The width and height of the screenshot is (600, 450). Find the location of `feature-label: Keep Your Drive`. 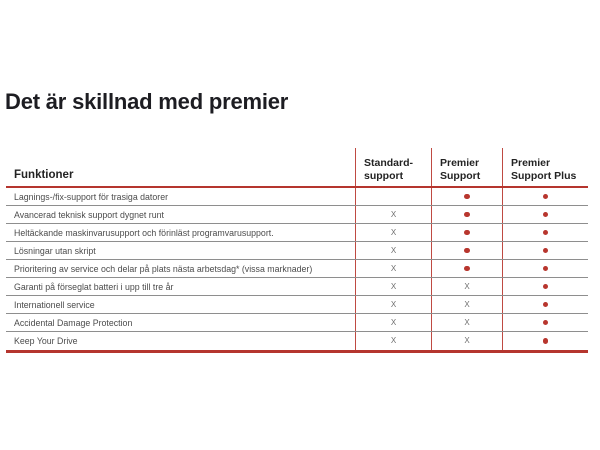

feature-label: Keep Your Drive is located at coordinates (46, 341).